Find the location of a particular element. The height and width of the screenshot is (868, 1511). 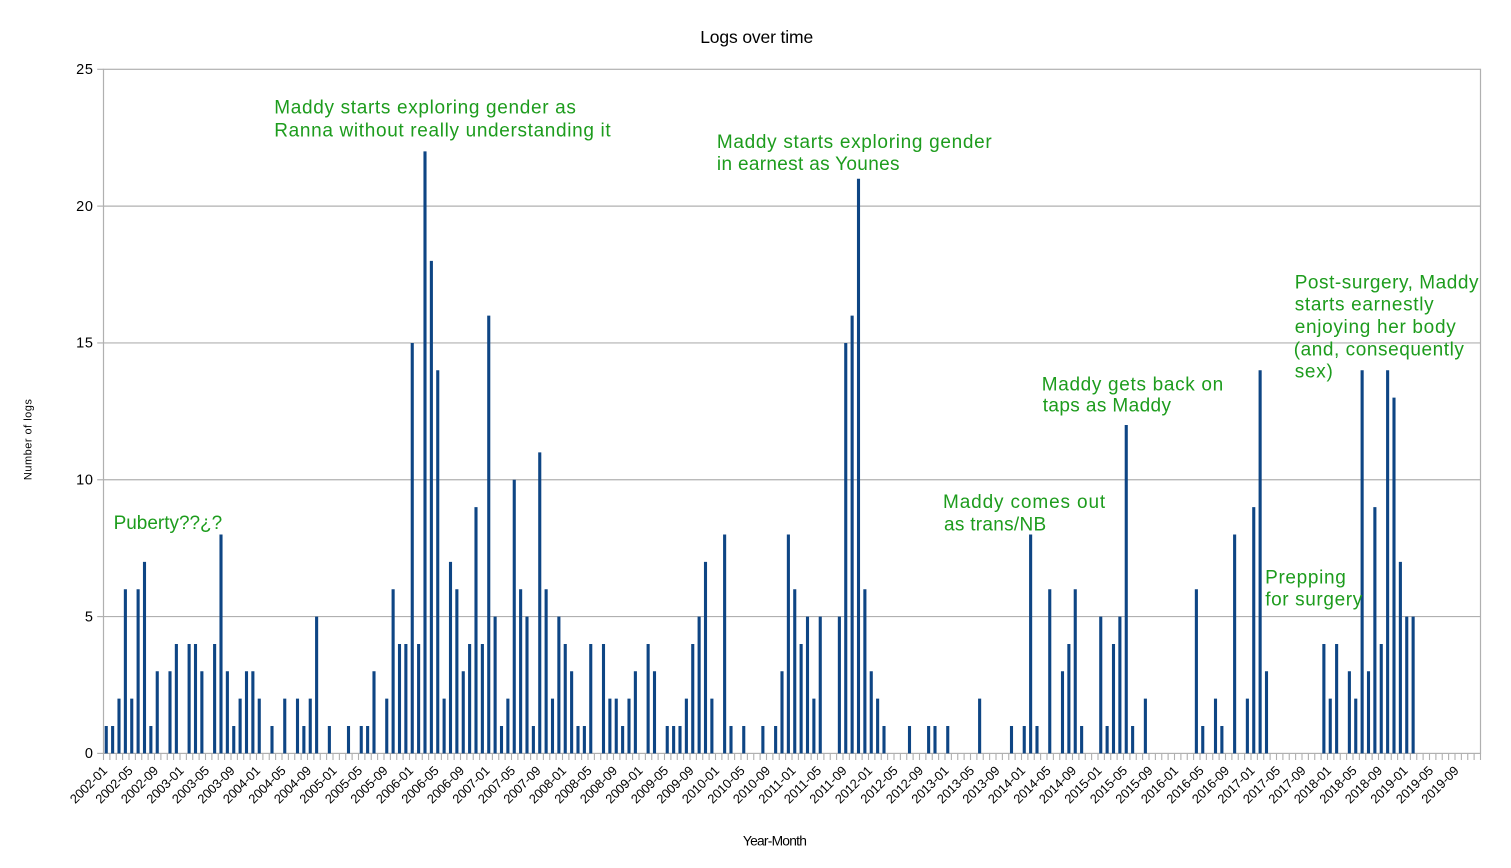

svg-text: starts earnestly is located at coordinates (1364, 305).